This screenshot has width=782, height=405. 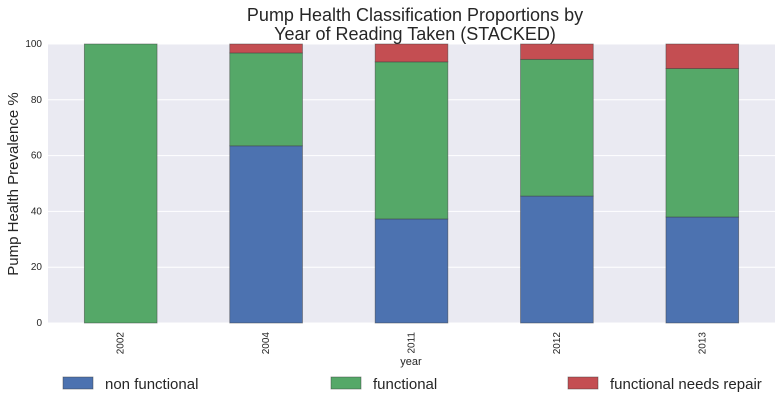 What do you see at coordinates (557, 127) in the screenshot?
I see `bar-functional-2012` at bounding box center [557, 127].